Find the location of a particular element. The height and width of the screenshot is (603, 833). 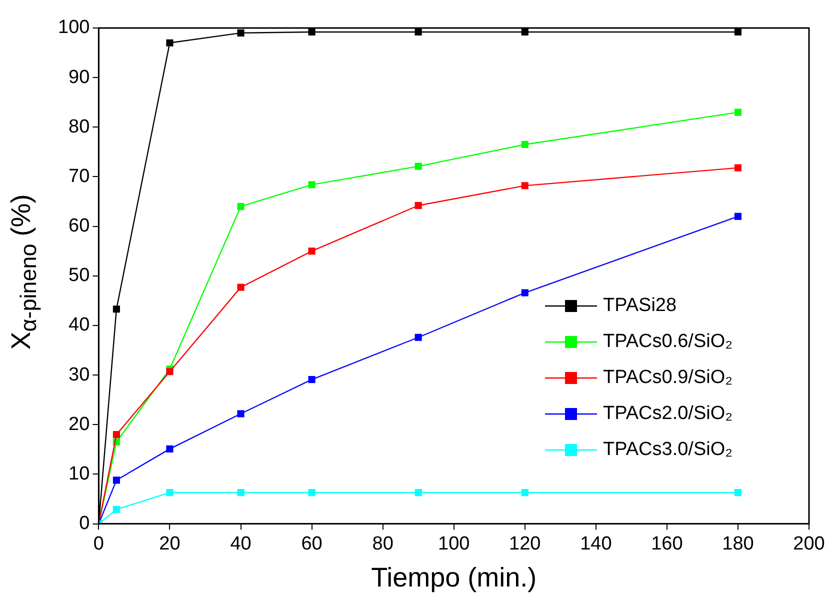

legend-label: TPASi28 is located at coordinates (640, 306).